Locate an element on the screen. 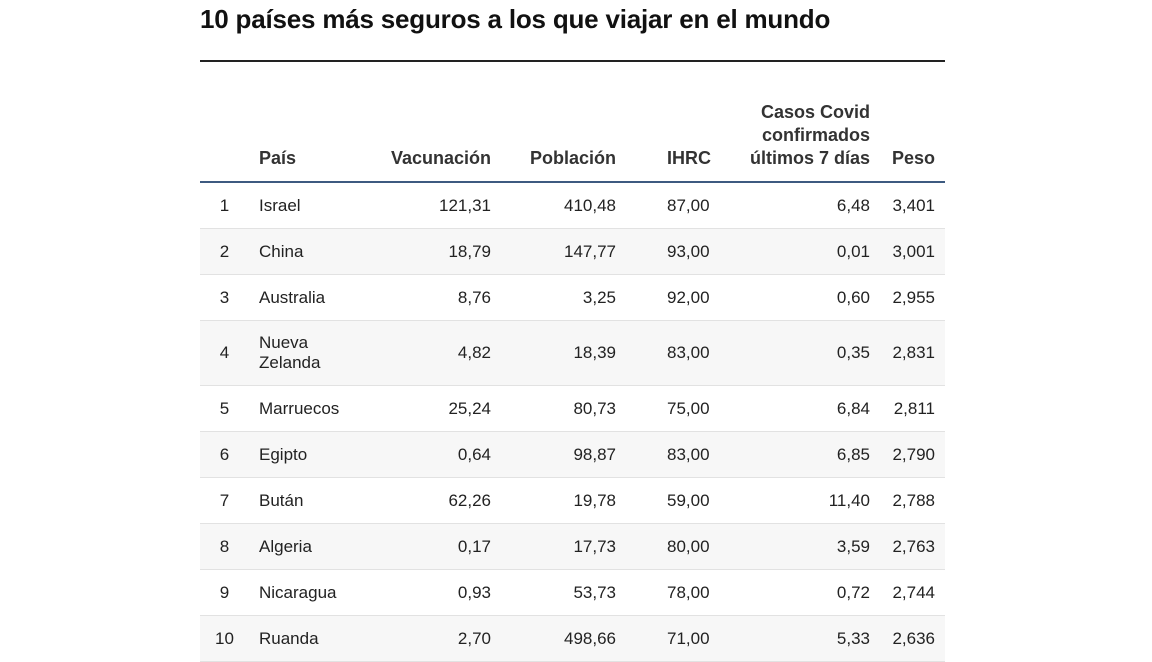 The width and height of the screenshot is (1152, 662). cell-country: Nicaragua is located at coordinates (299, 592).